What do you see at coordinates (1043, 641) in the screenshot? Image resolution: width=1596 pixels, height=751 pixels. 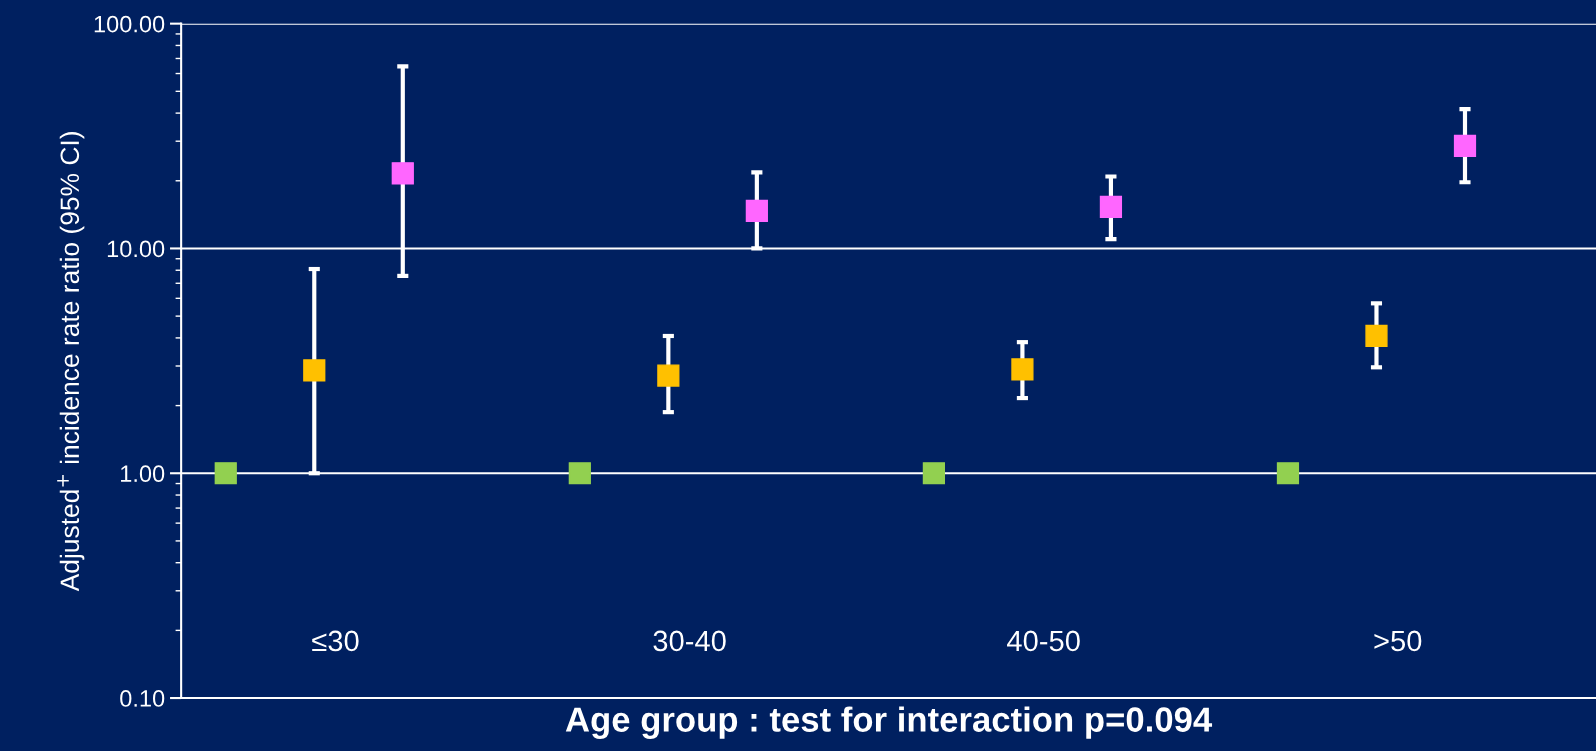 I see `x-tick-label: 40-50` at bounding box center [1043, 641].